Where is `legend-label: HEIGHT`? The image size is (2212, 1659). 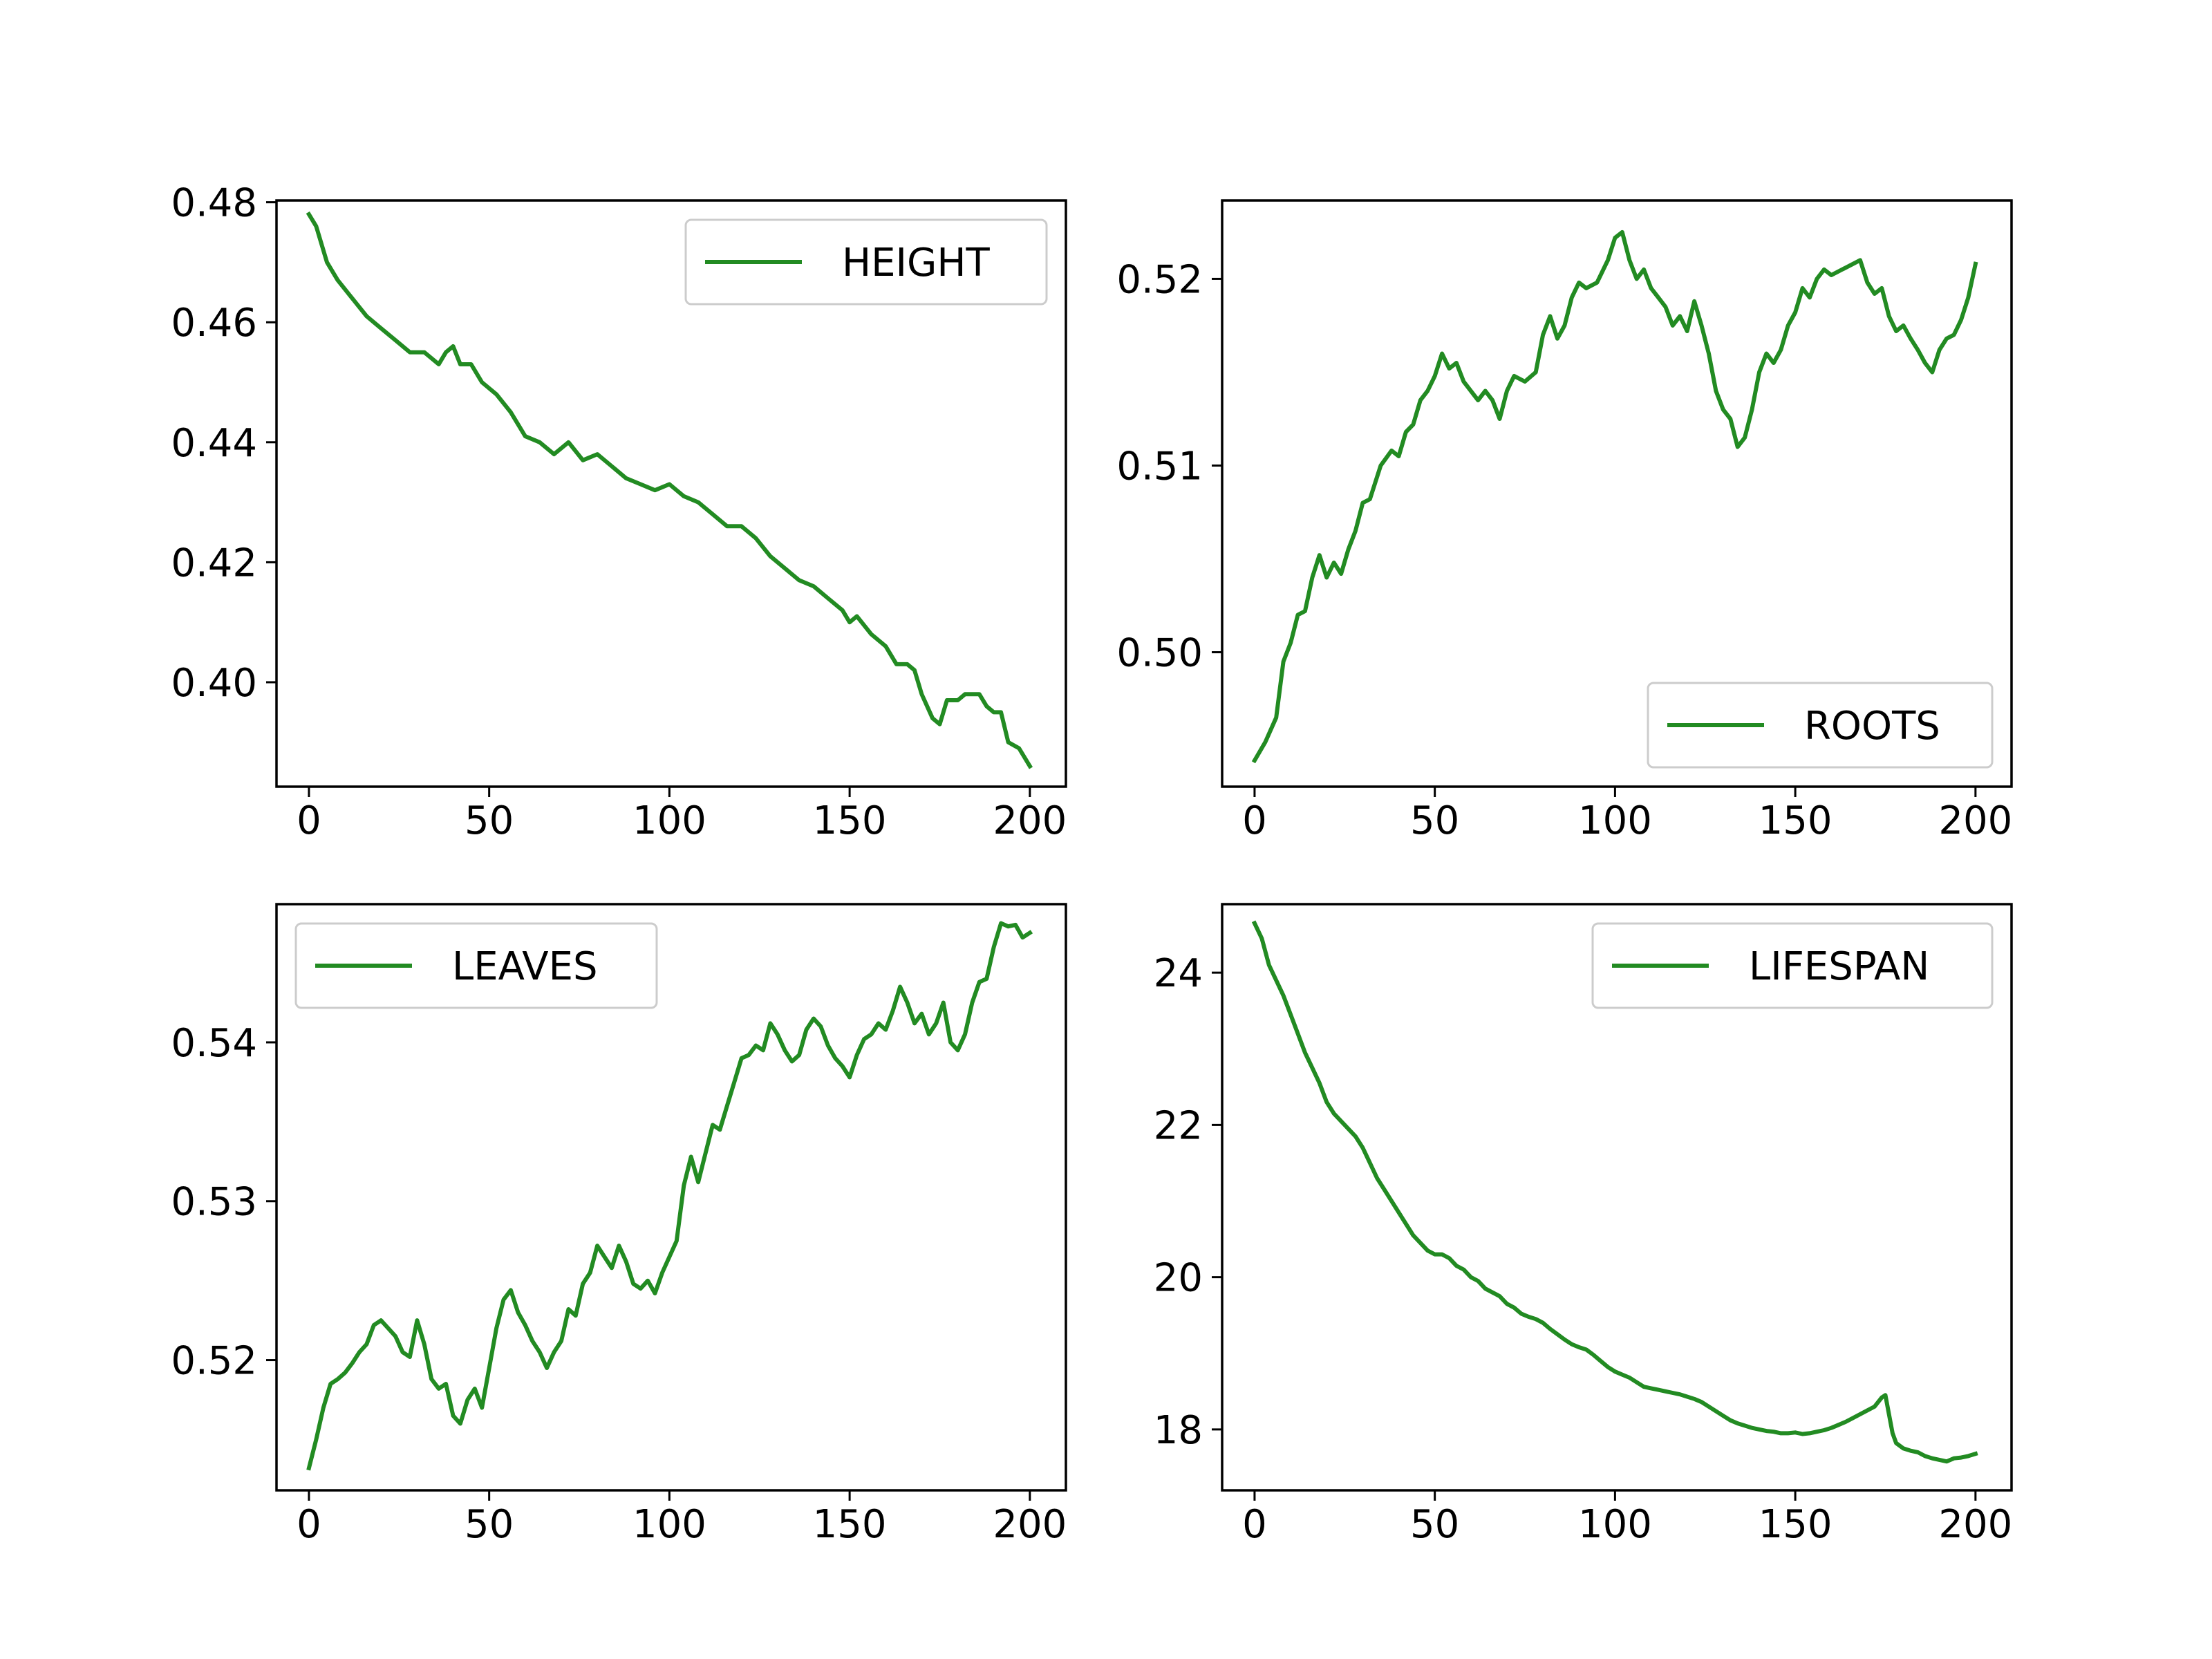 legend-label: HEIGHT is located at coordinates (917, 263).